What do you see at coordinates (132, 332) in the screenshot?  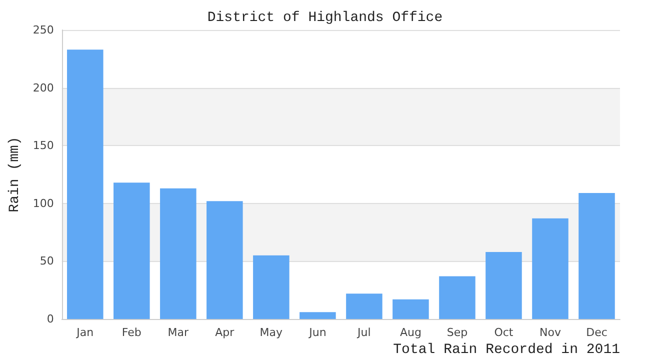 I see `x-tick-label: Feb` at bounding box center [132, 332].